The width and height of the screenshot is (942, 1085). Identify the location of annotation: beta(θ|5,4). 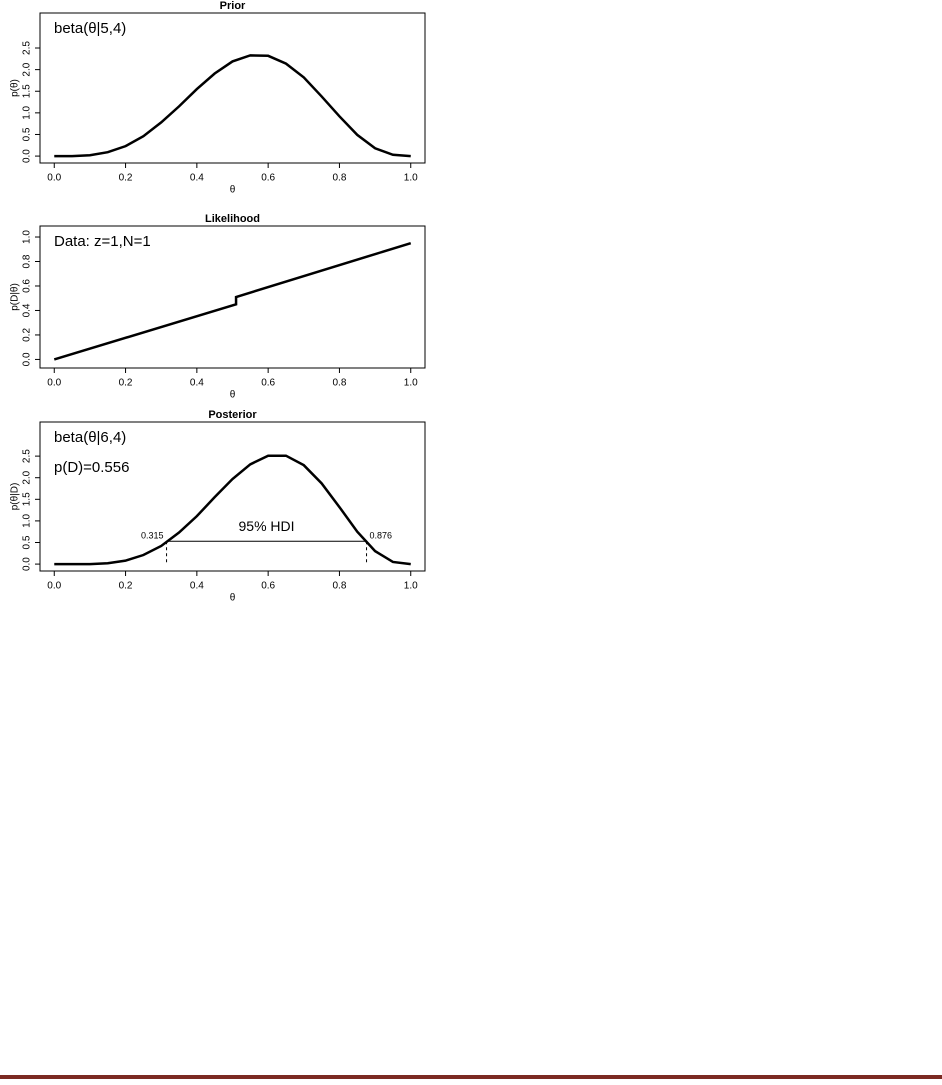
(90, 28).